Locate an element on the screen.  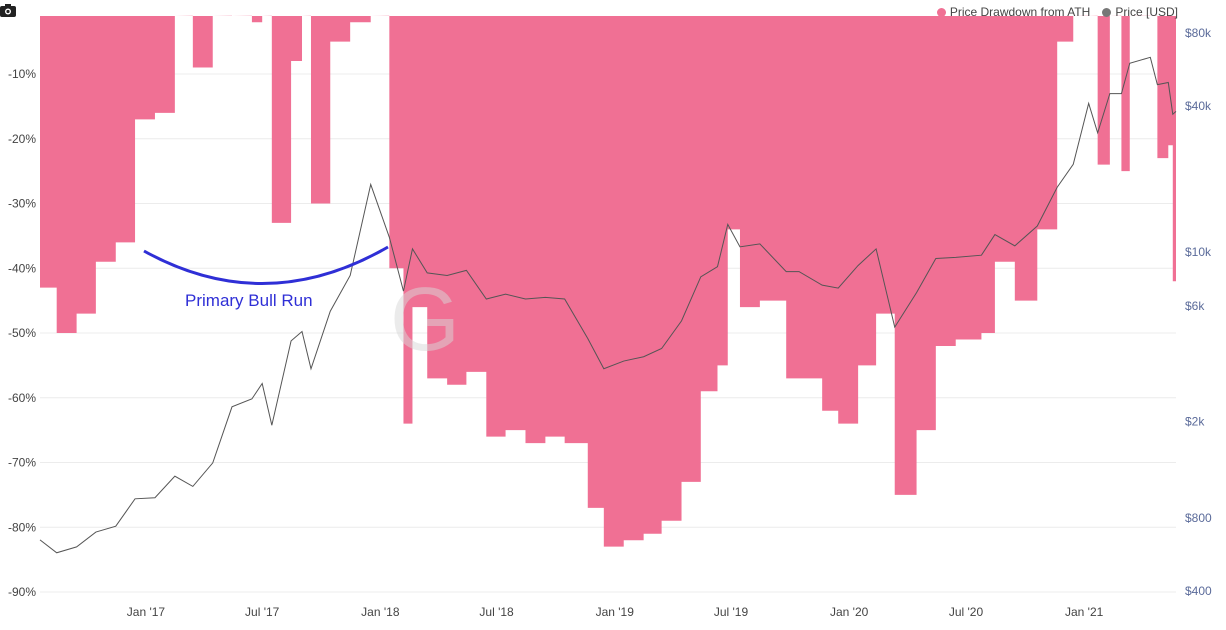
legend-item-drawdown: Price Drawdown from ATH is located at coordinates (1013, 12).